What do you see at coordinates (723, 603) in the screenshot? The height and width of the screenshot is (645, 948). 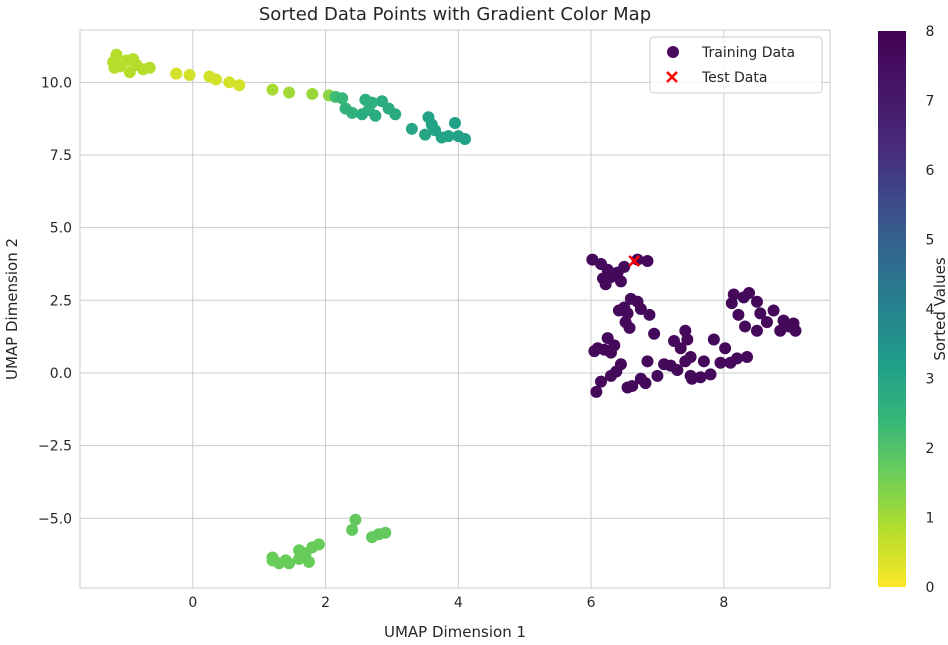 I see `x-tick-label: 8` at bounding box center [723, 603].